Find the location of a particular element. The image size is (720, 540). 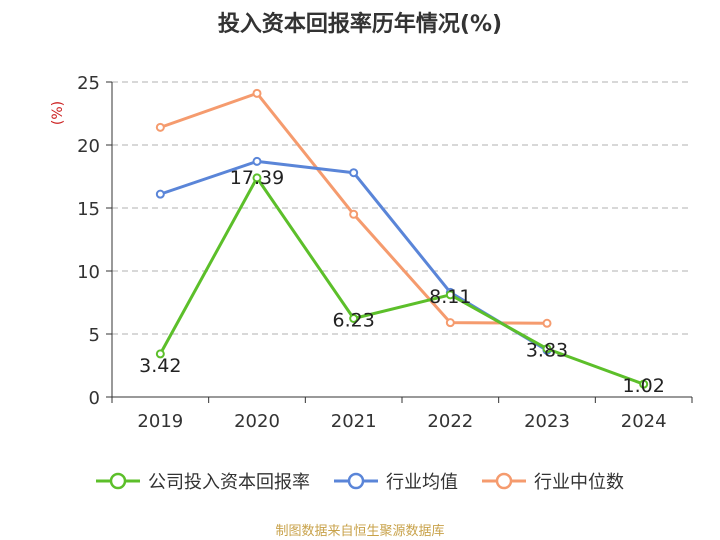

y-tick-label: 10 is located at coordinates (88, 272).